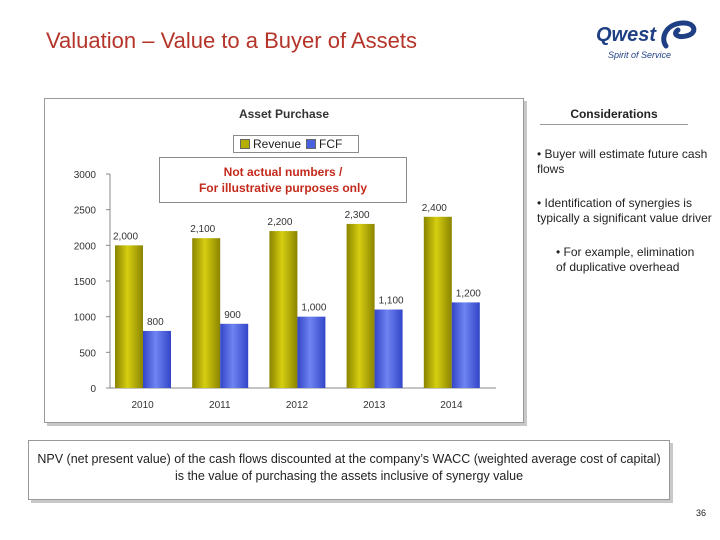  What do you see at coordinates (155, 322) in the screenshot?
I see `fcf-data-label: 800` at bounding box center [155, 322].